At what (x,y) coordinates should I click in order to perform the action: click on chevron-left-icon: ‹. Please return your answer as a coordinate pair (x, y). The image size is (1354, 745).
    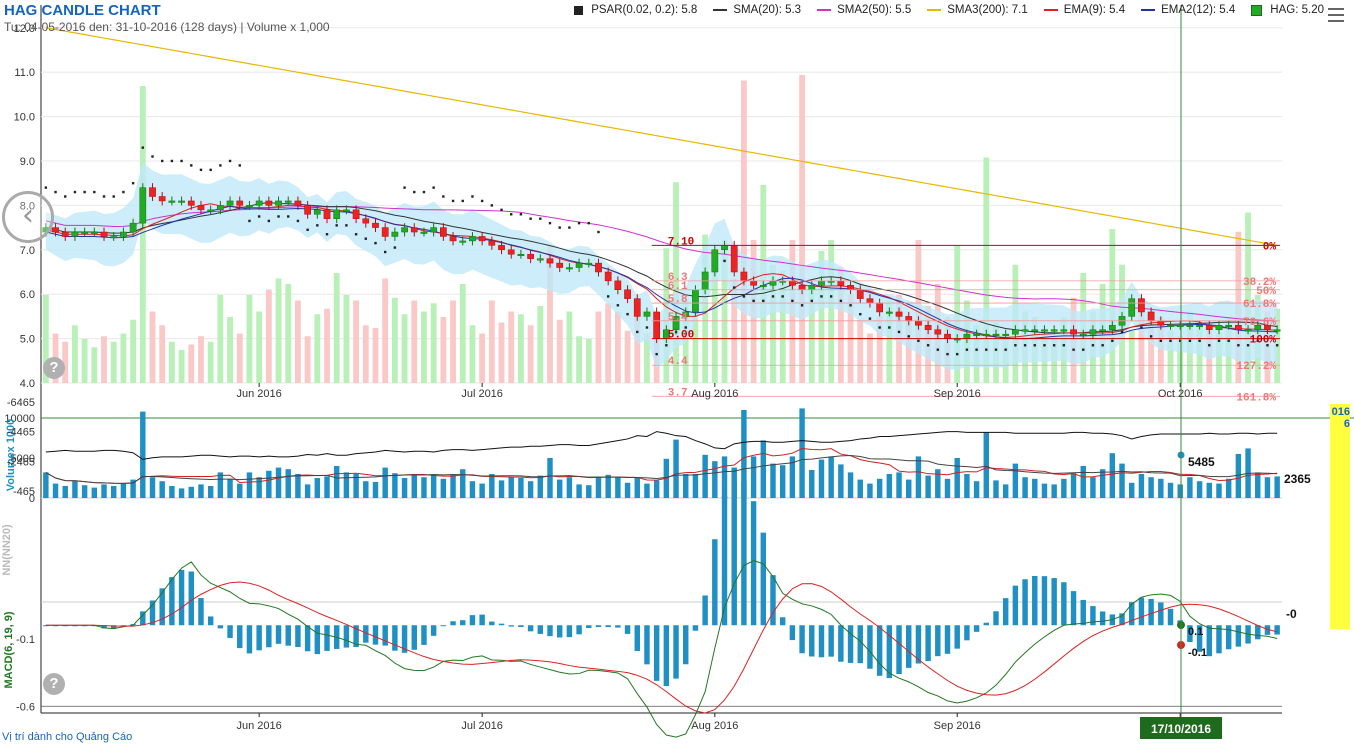
    Looking at the image, I should click on (28, 217).